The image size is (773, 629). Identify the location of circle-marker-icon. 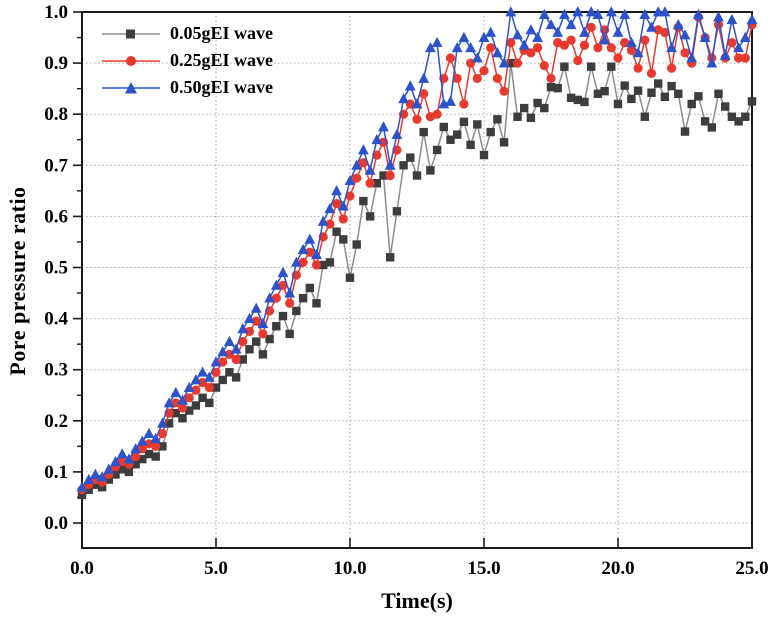
(131, 60).